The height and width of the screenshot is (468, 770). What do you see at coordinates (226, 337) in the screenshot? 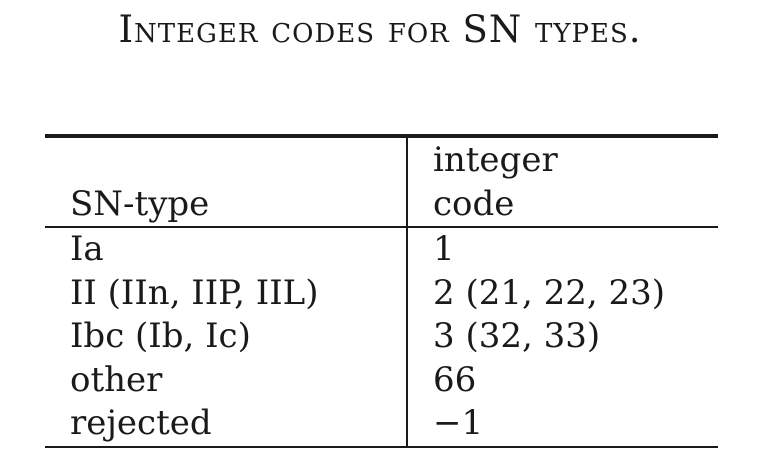
I see `cell-sn-type: Ibc (Ib, Ic)` at bounding box center [226, 337].